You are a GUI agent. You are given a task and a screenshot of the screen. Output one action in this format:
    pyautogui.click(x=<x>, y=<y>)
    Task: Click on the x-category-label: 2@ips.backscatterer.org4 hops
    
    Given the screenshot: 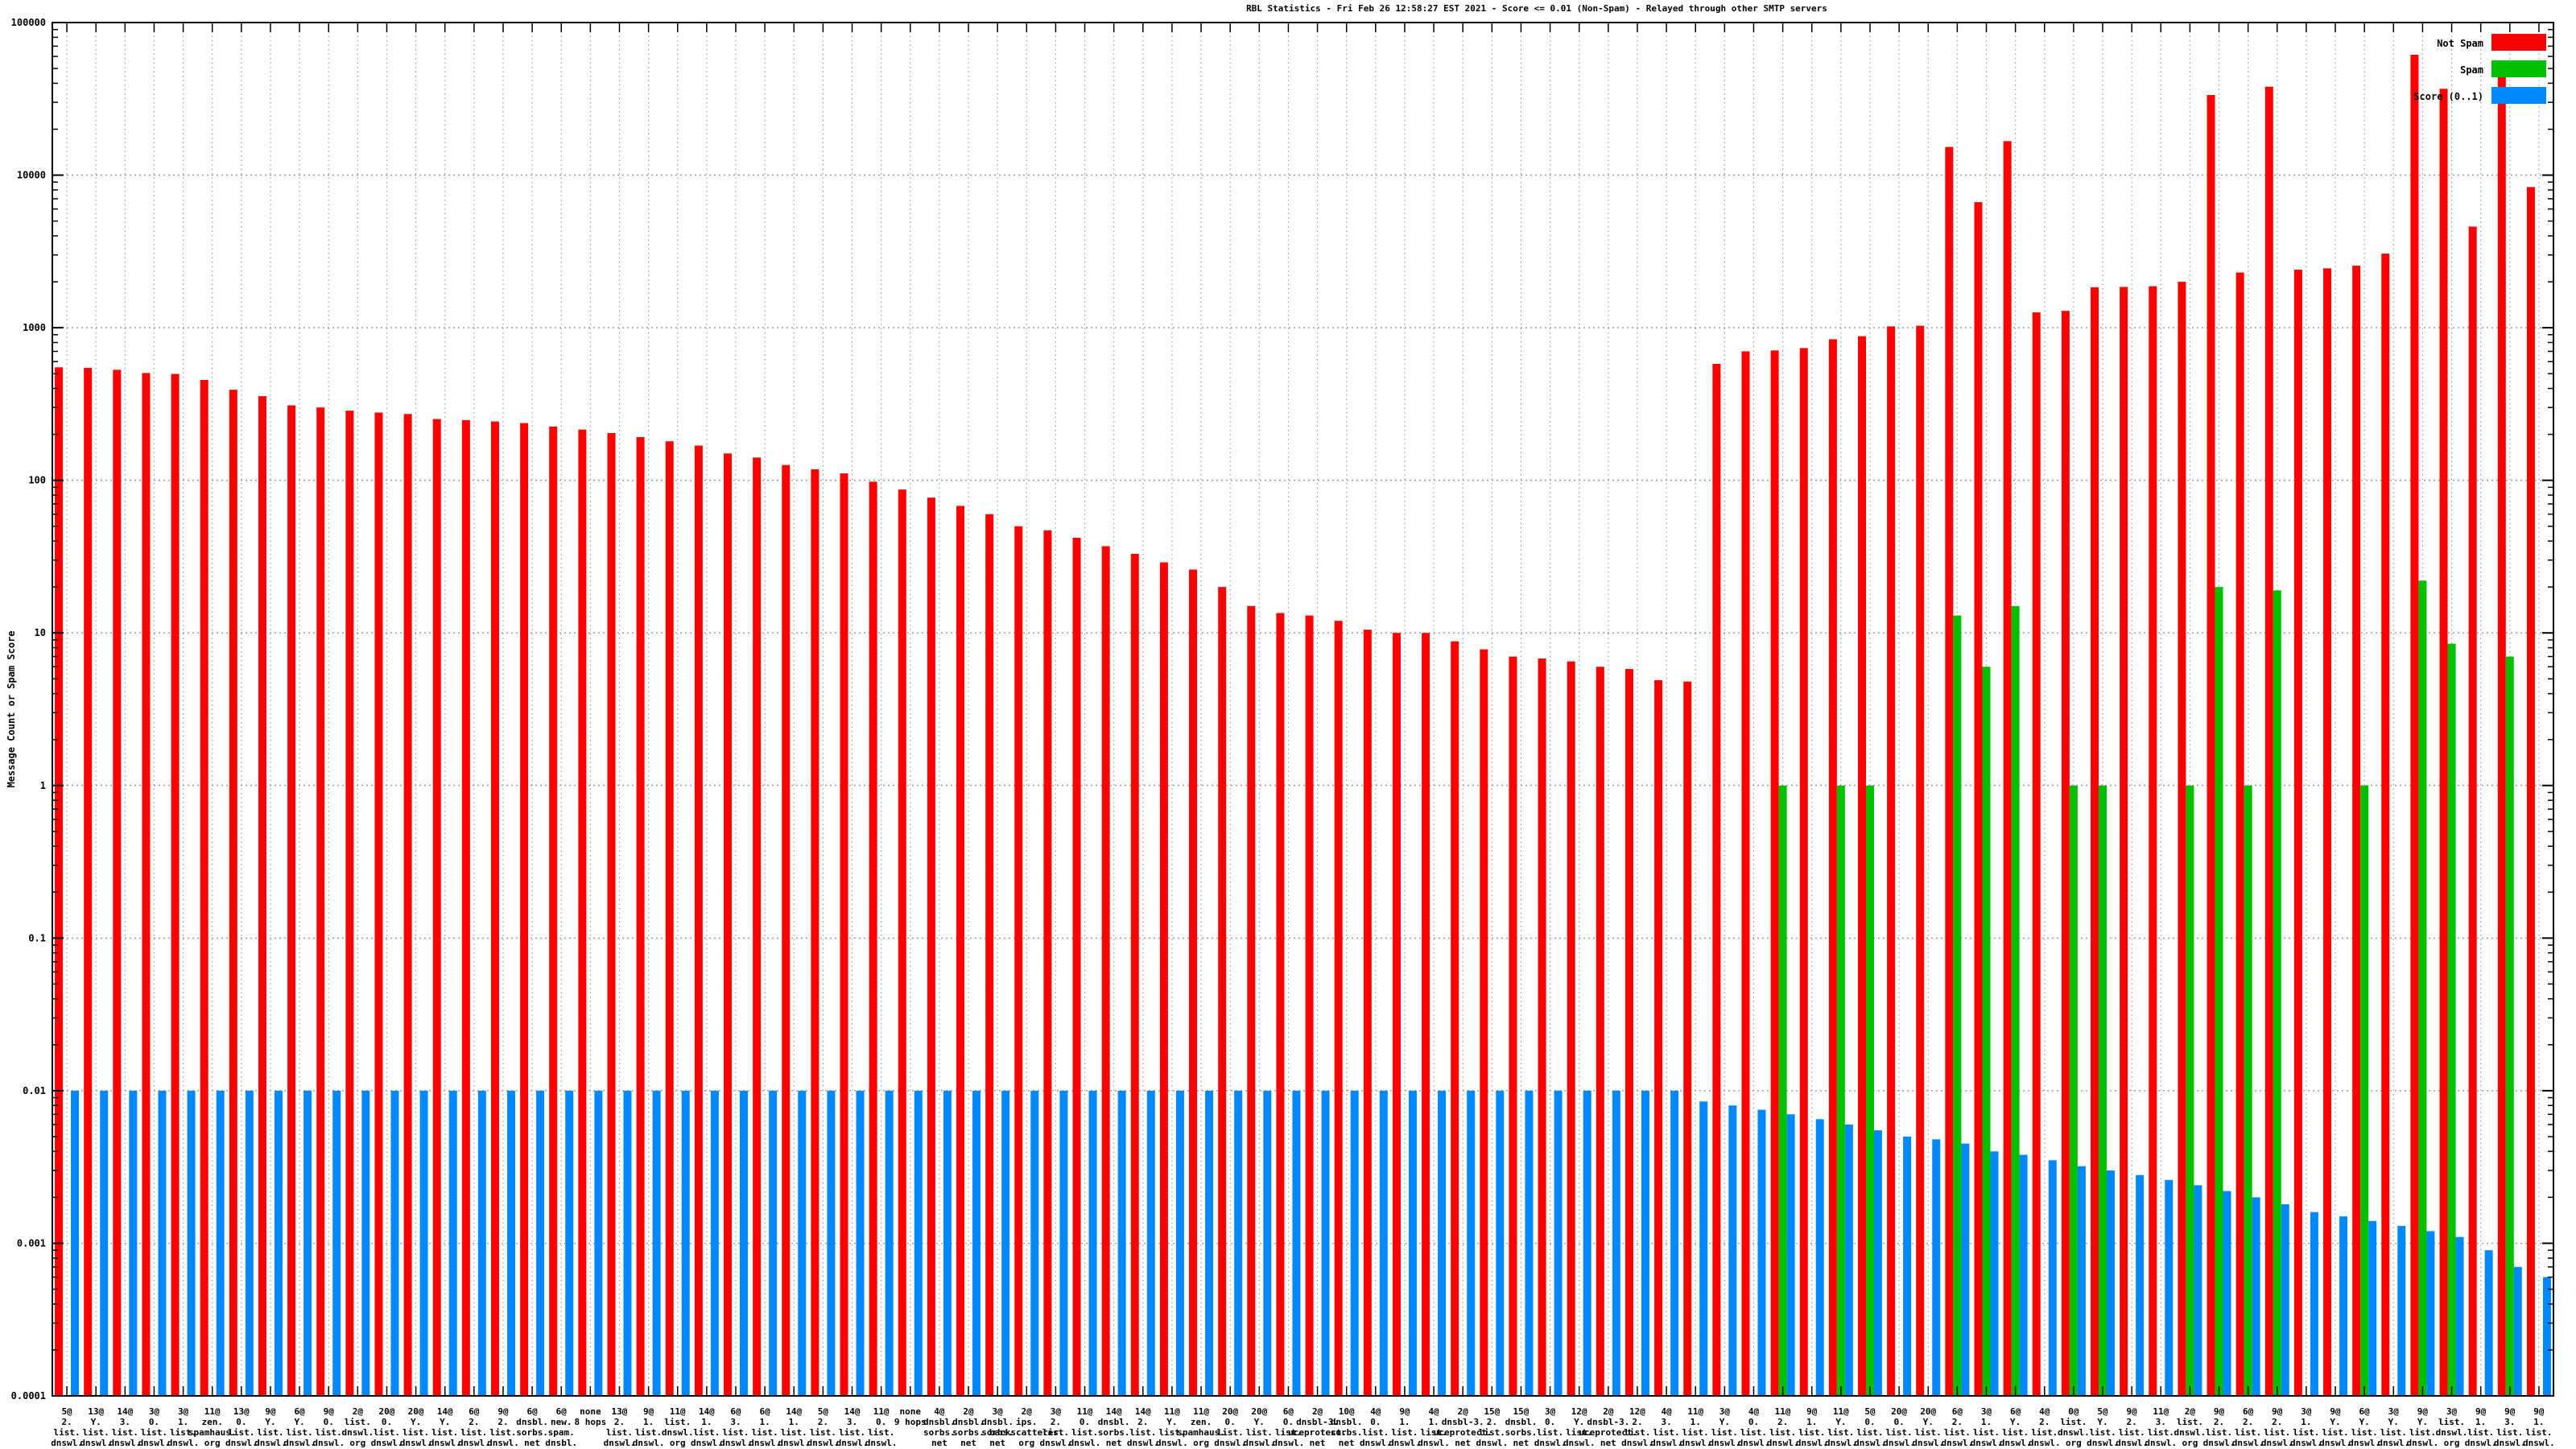 What is the action you would take?
    pyautogui.click(x=1026, y=1427)
    